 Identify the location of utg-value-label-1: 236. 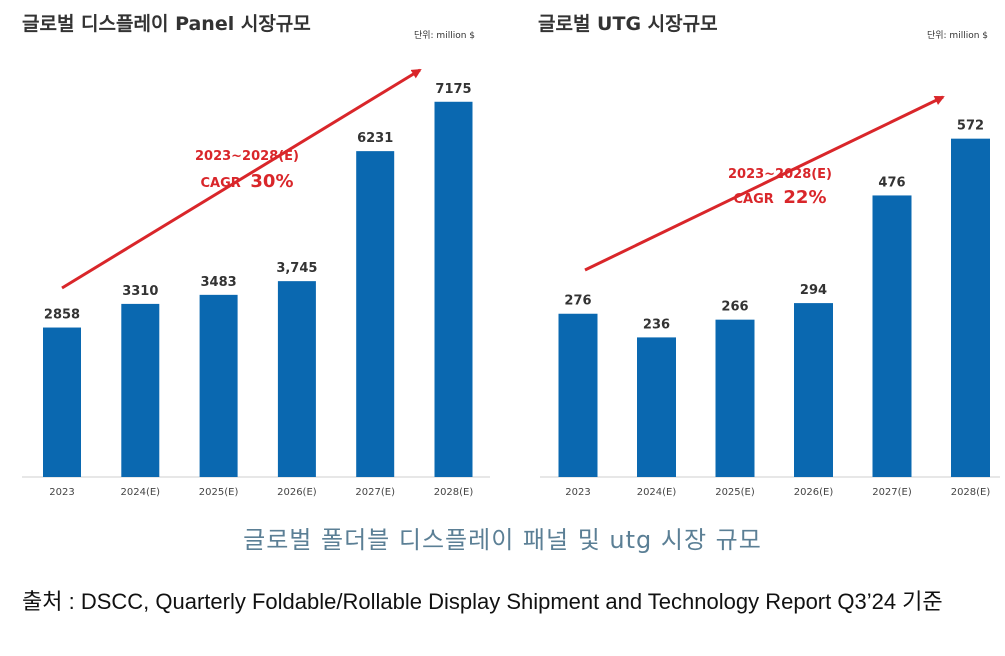
(656, 324).